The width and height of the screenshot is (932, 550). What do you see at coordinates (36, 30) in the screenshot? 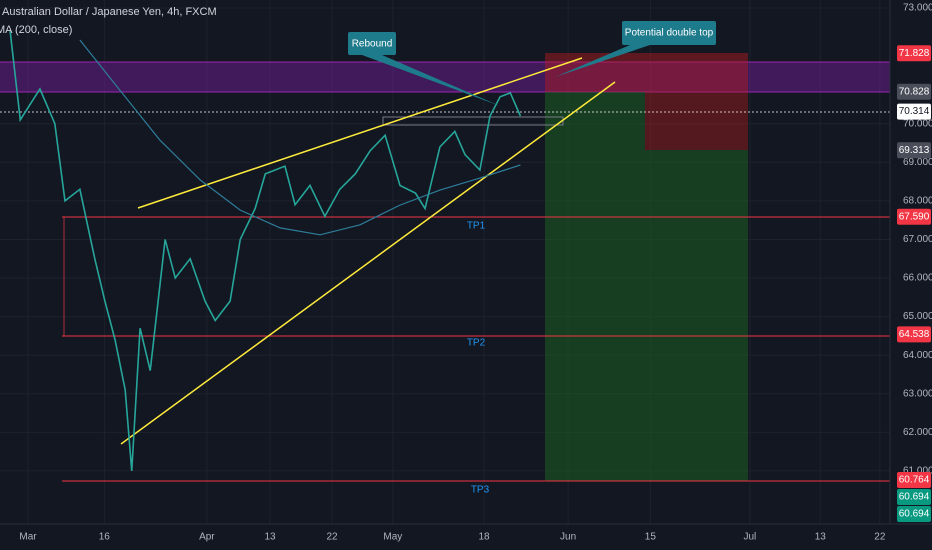
I see `indicator-label: MA (200, close)` at bounding box center [36, 30].